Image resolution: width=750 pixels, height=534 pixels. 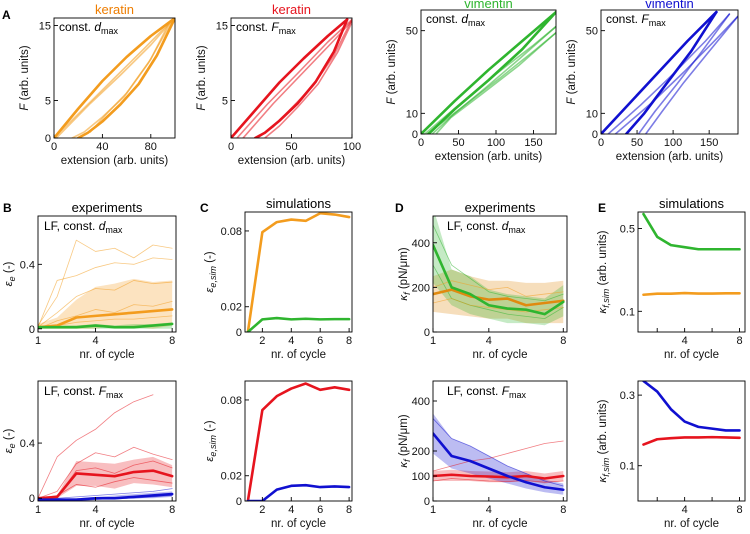 I want to click on y-label-subscript: e,sim, so click(x=213, y=446).